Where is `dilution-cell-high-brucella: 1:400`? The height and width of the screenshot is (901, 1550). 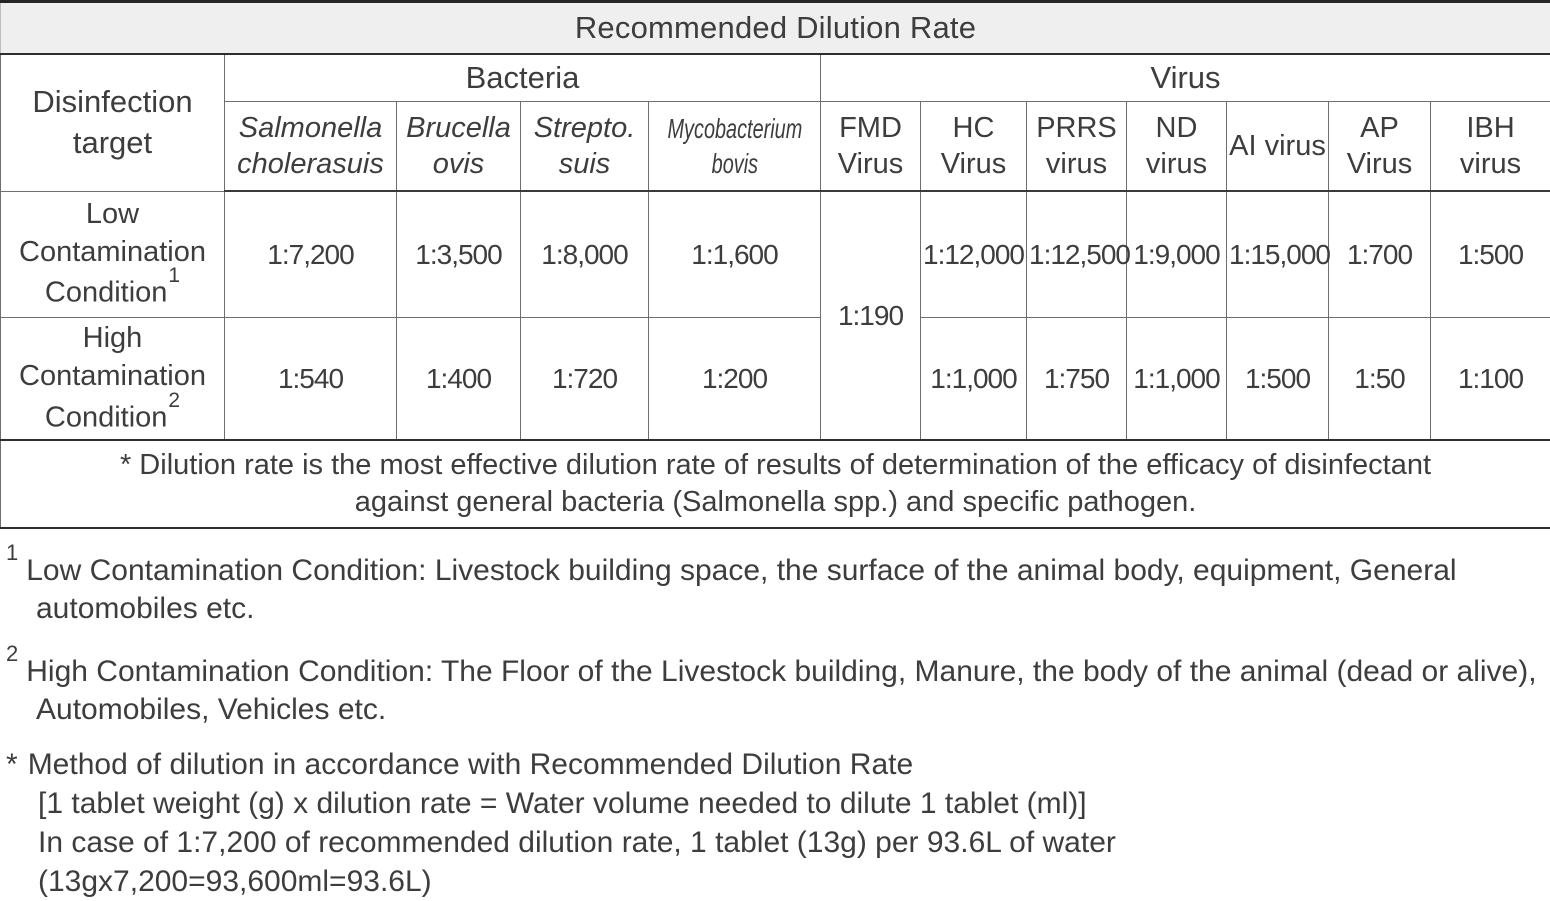
dilution-cell-high-brucella: 1:400 is located at coordinates (459, 379).